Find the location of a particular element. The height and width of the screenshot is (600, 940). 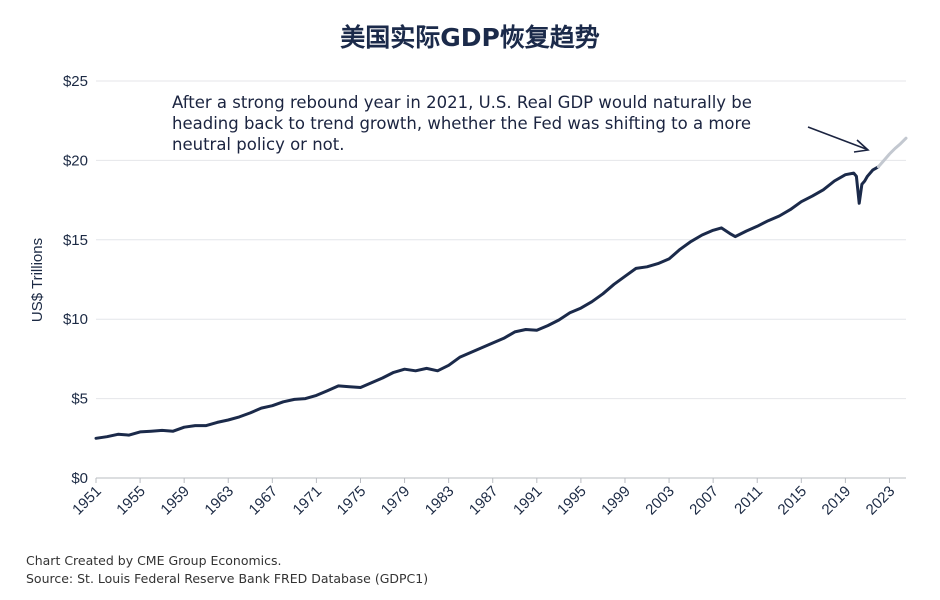

y-tick-label: $20 is located at coordinates (75, 160).